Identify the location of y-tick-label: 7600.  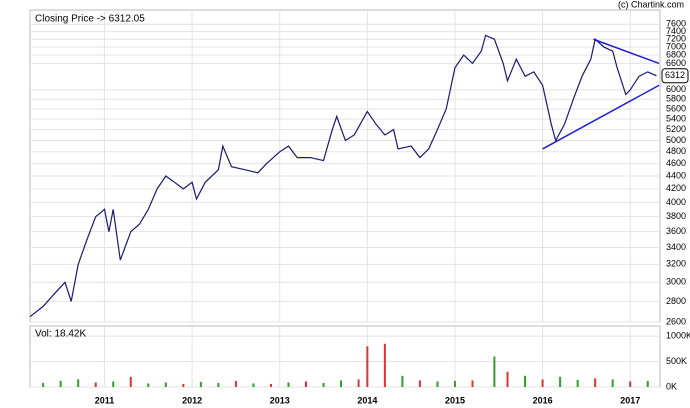
(676, 24).